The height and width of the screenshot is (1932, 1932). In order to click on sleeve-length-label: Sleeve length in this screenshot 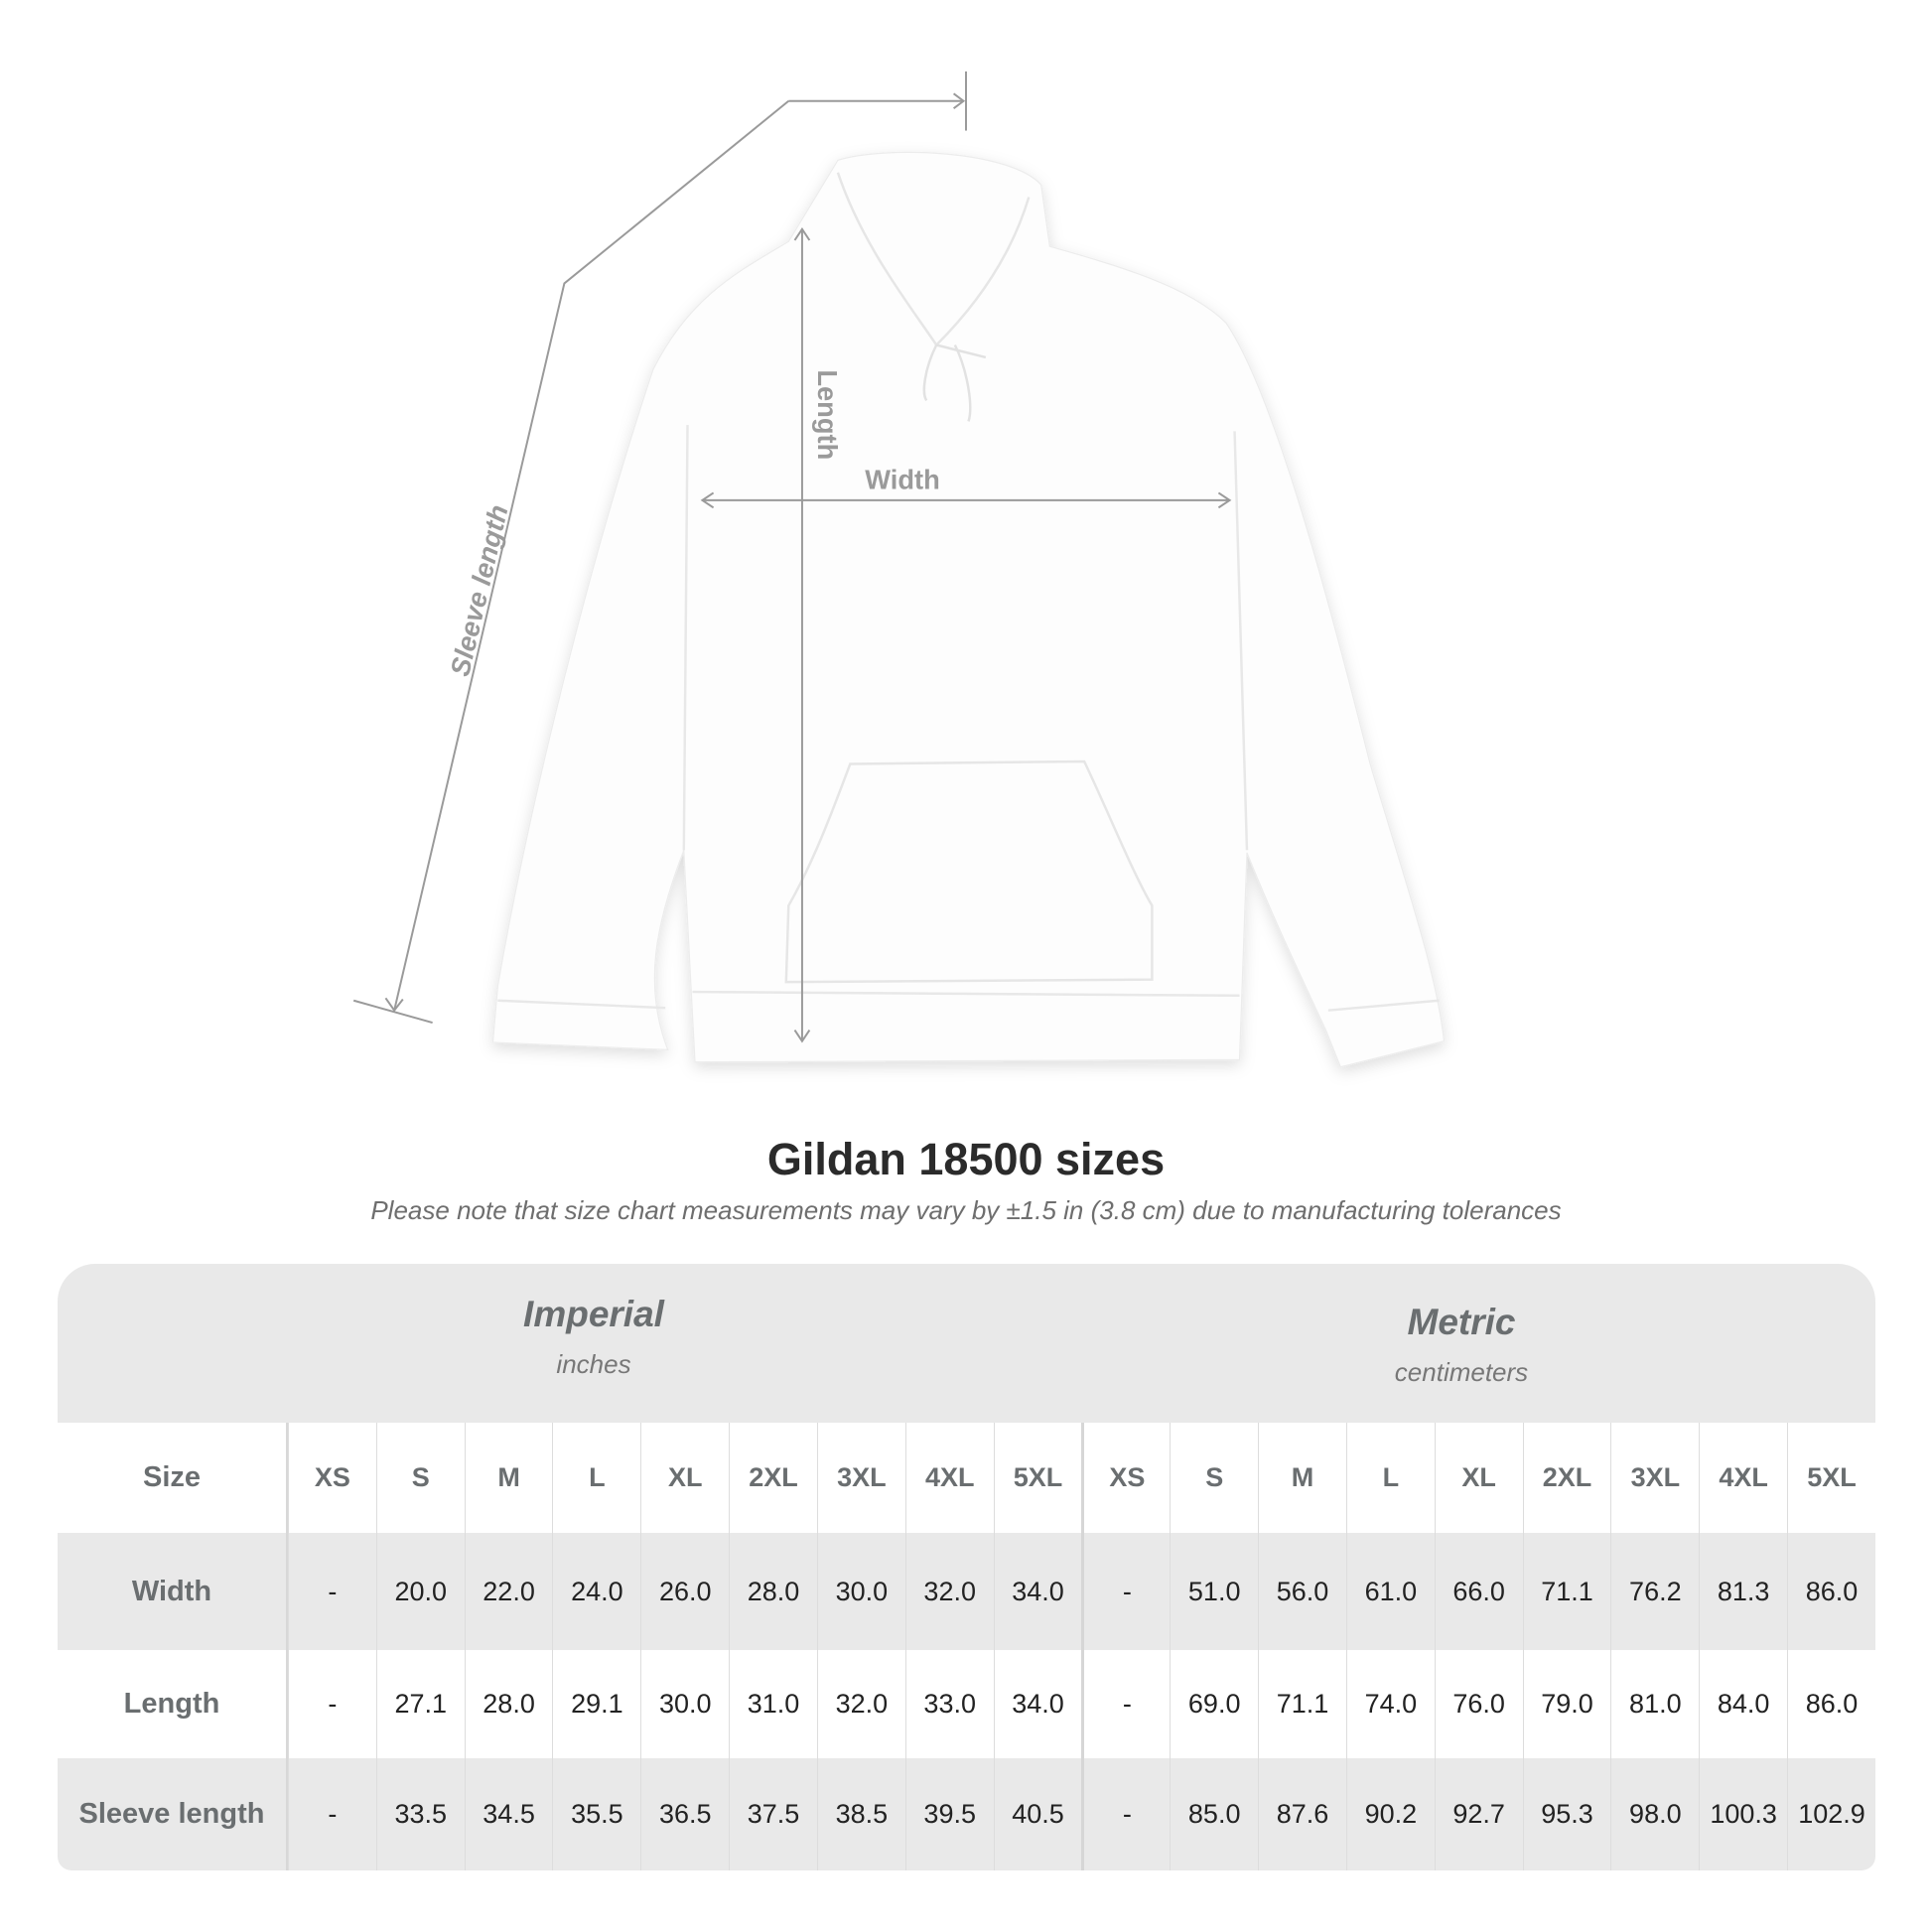, I will do `click(478, 590)`.